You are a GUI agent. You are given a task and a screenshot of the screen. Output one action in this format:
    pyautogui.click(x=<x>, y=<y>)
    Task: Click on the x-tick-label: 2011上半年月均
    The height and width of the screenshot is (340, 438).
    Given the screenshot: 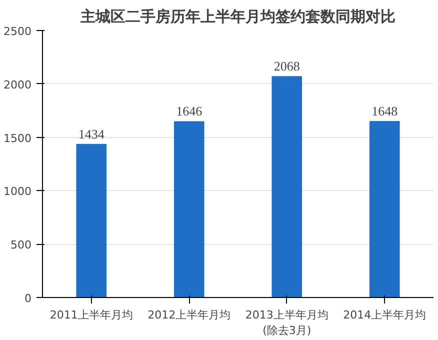 What is the action you would take?
    pyautogui.click(x=91, y=315)
    